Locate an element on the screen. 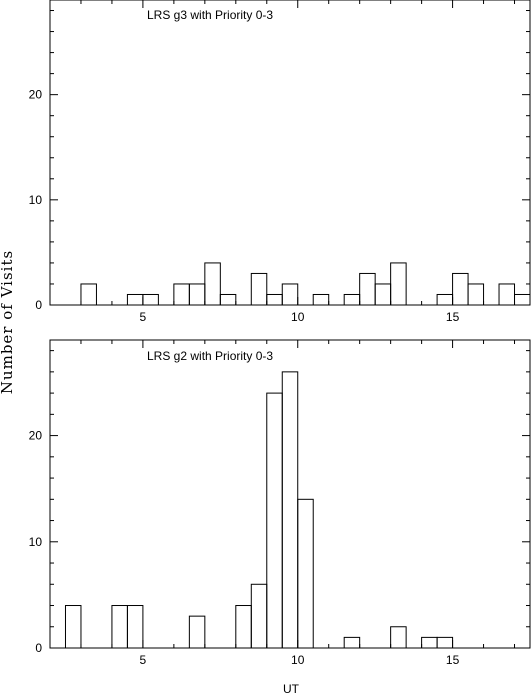 This screenshot has width=531, height=698. panel-title-lrs-g3: LRS g3 with Priority 0-3 is located at coordinates (210, 15).